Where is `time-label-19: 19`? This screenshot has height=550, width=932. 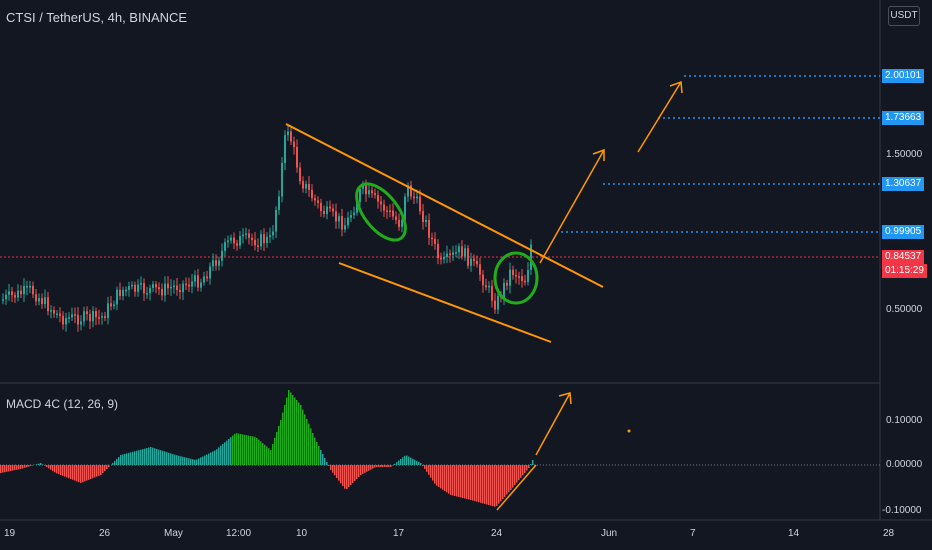 time-label-19: 19 is located at coordinates (10, 533).